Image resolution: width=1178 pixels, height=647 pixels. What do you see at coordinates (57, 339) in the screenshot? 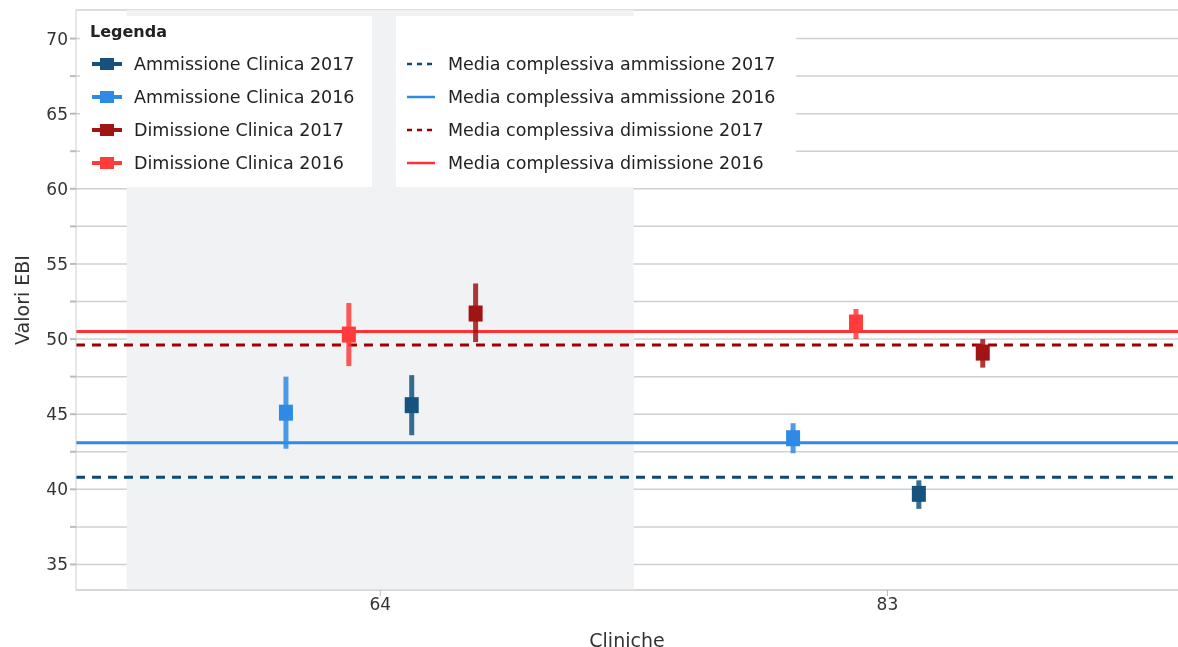
I see `y-tick-label: 50` at bounding box center [57, 339].